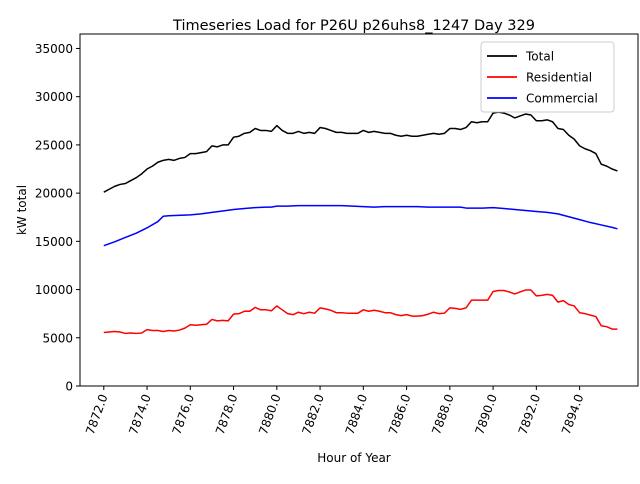 The image size is (640, 484). Describe the element at coordinates (57, 338) in the screenshot. I see `y-tick-label: 5000` at that location.